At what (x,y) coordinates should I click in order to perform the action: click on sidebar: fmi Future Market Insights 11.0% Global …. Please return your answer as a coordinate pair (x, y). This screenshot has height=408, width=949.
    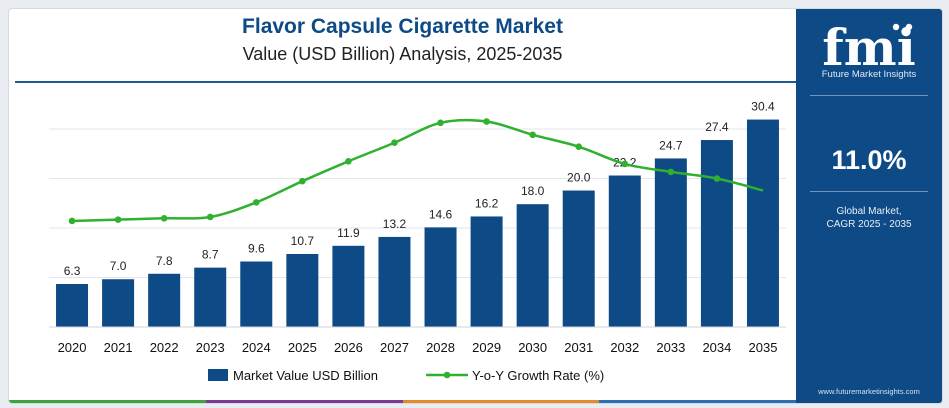
    Looking at the image, I should click on (869, 206).